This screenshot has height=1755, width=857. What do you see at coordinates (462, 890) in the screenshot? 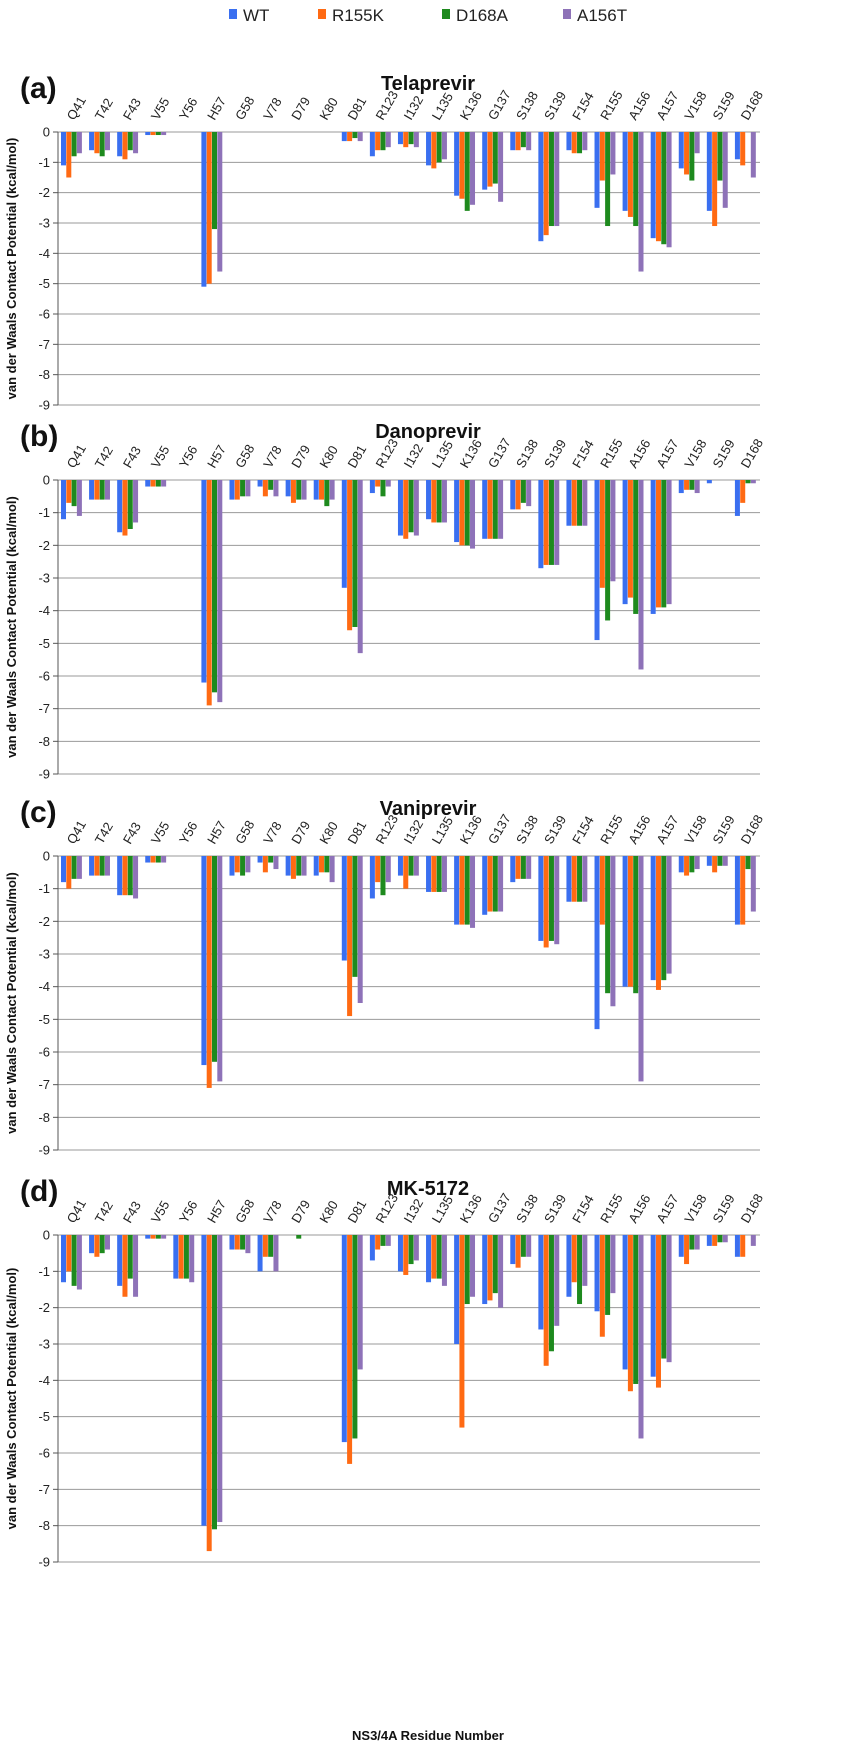
I see `bar-r155k-k136` at bounding box center [462, 890].